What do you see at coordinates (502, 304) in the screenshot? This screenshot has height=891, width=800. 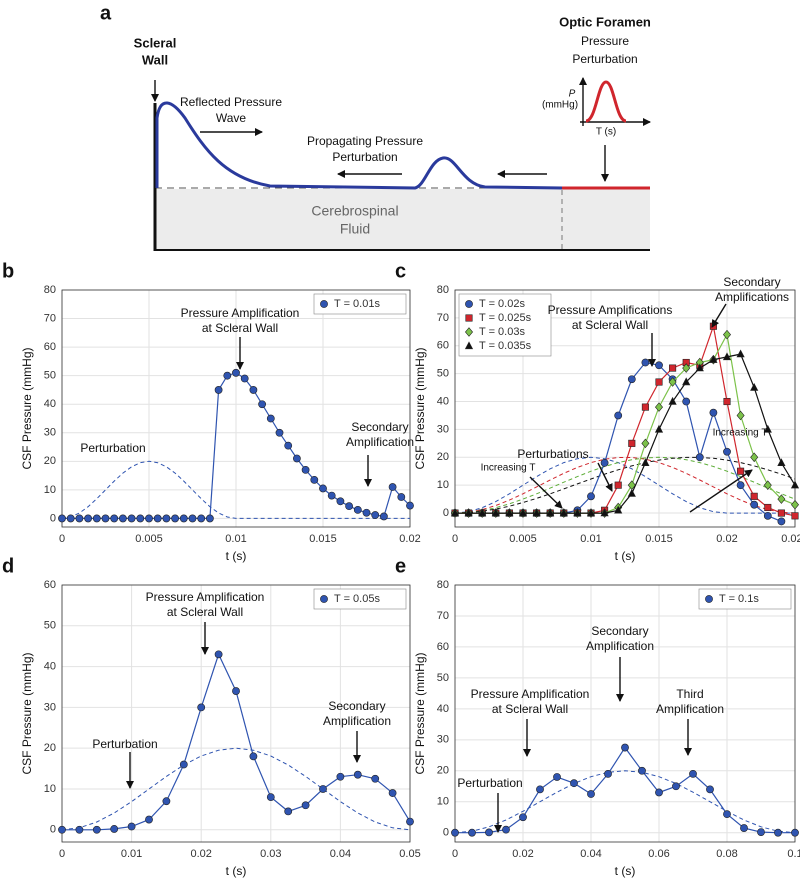 I see `legend-label: T = 0.02s` at bounding box center [502, 304].